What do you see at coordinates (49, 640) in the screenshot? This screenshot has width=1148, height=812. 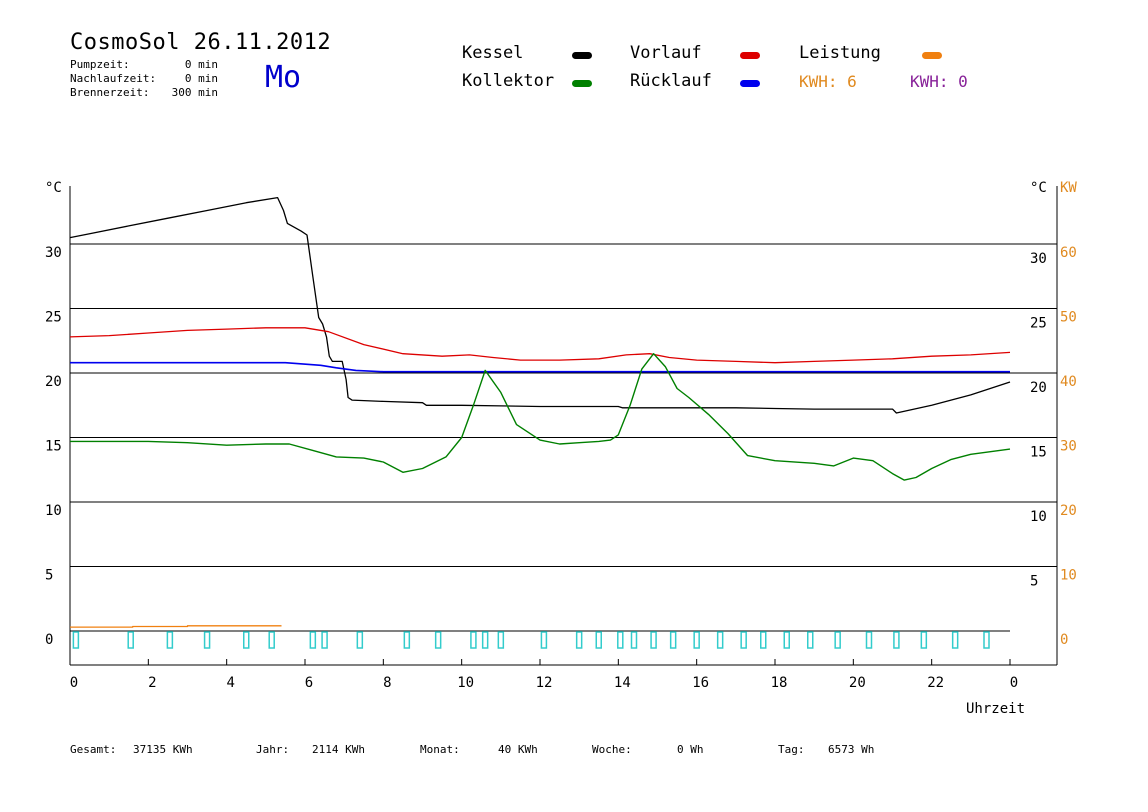 I see `left-tick-label: 0` at bounding box center [49, 640].